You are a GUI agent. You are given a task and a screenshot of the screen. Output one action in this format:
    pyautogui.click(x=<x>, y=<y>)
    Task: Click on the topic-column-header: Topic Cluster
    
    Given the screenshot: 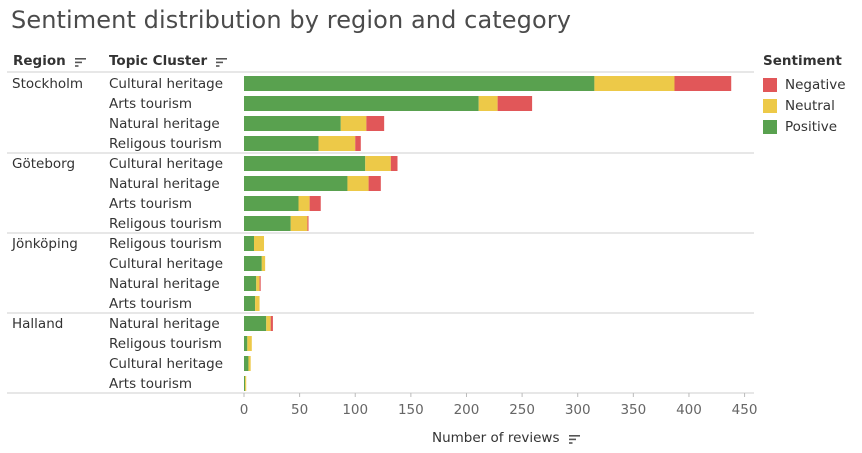 What is the action you would take?
    pyautogui.click(x=168, y=61)
    